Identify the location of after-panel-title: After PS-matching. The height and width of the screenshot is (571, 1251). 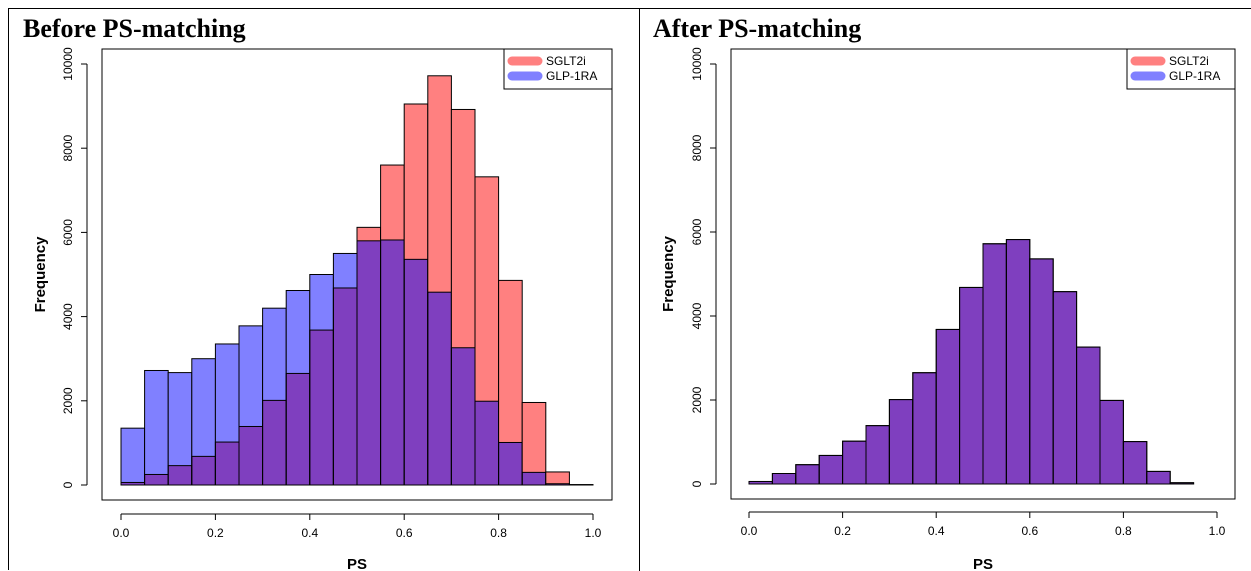
(757, 29).